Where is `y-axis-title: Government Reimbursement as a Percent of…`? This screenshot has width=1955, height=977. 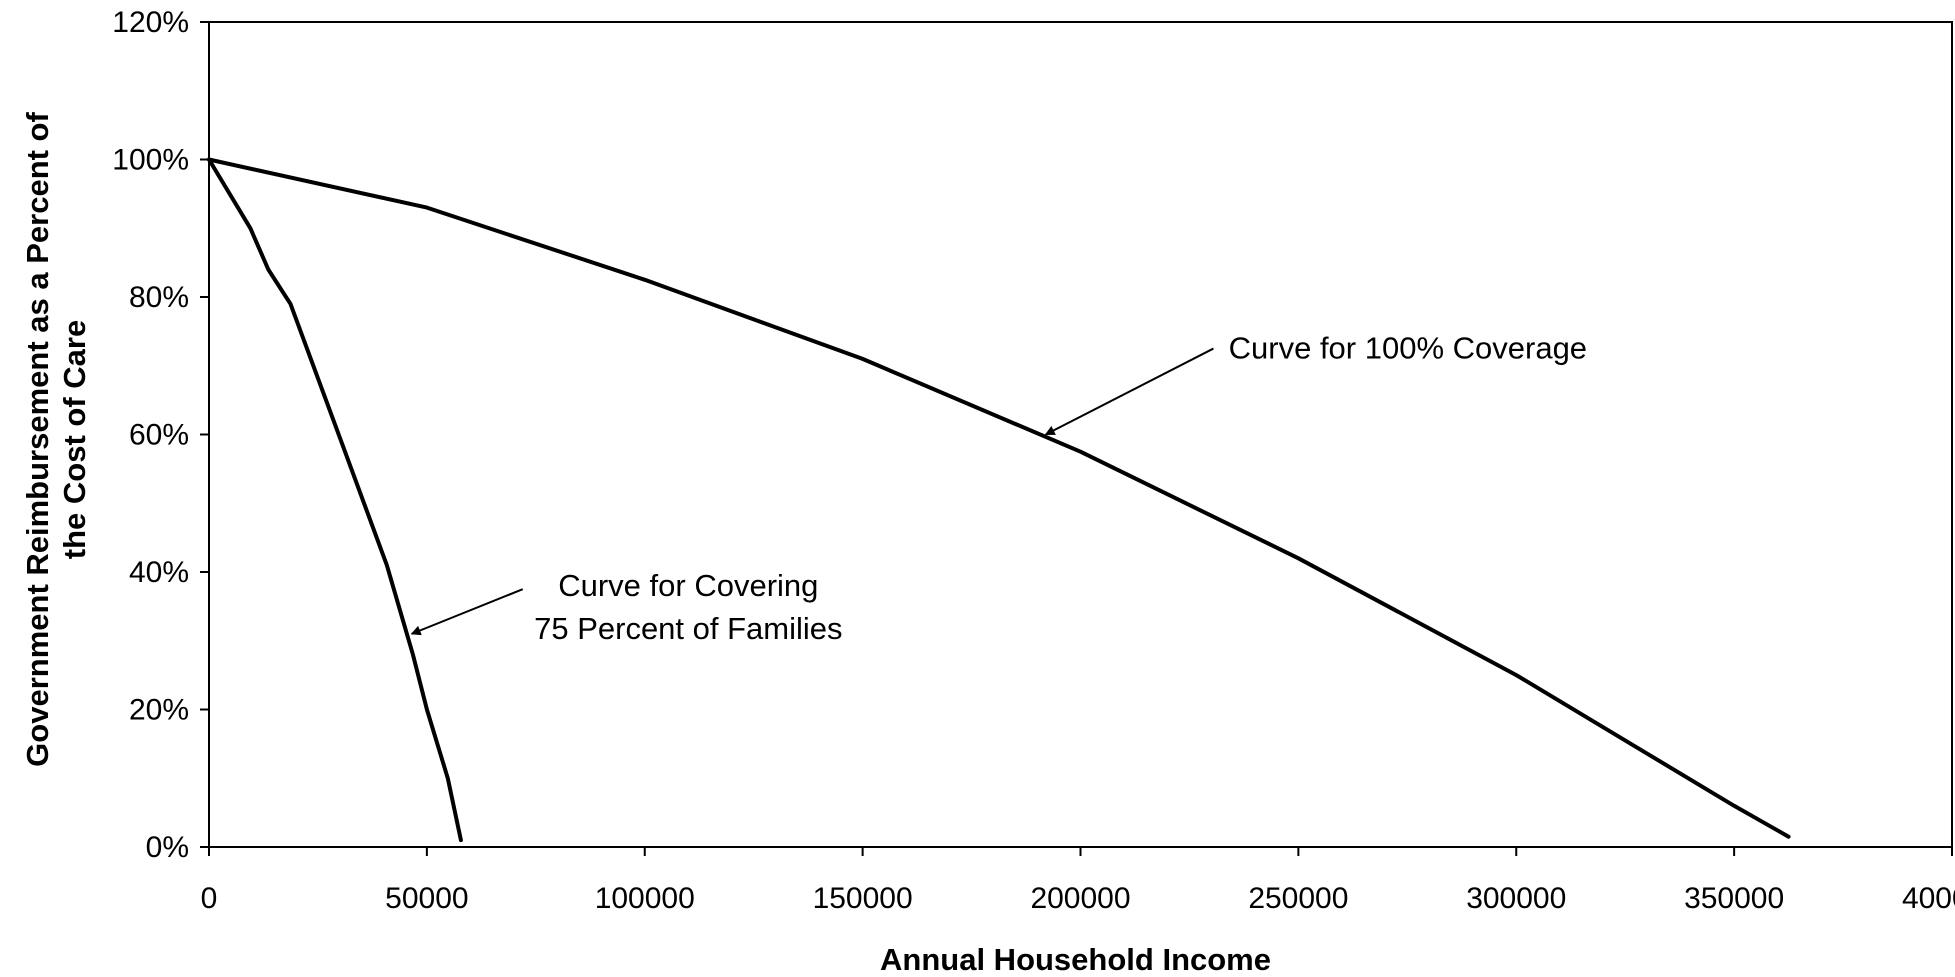
y-axis-title: Government Reimbursement as a Percent of… is located at coordinates (56, 439).